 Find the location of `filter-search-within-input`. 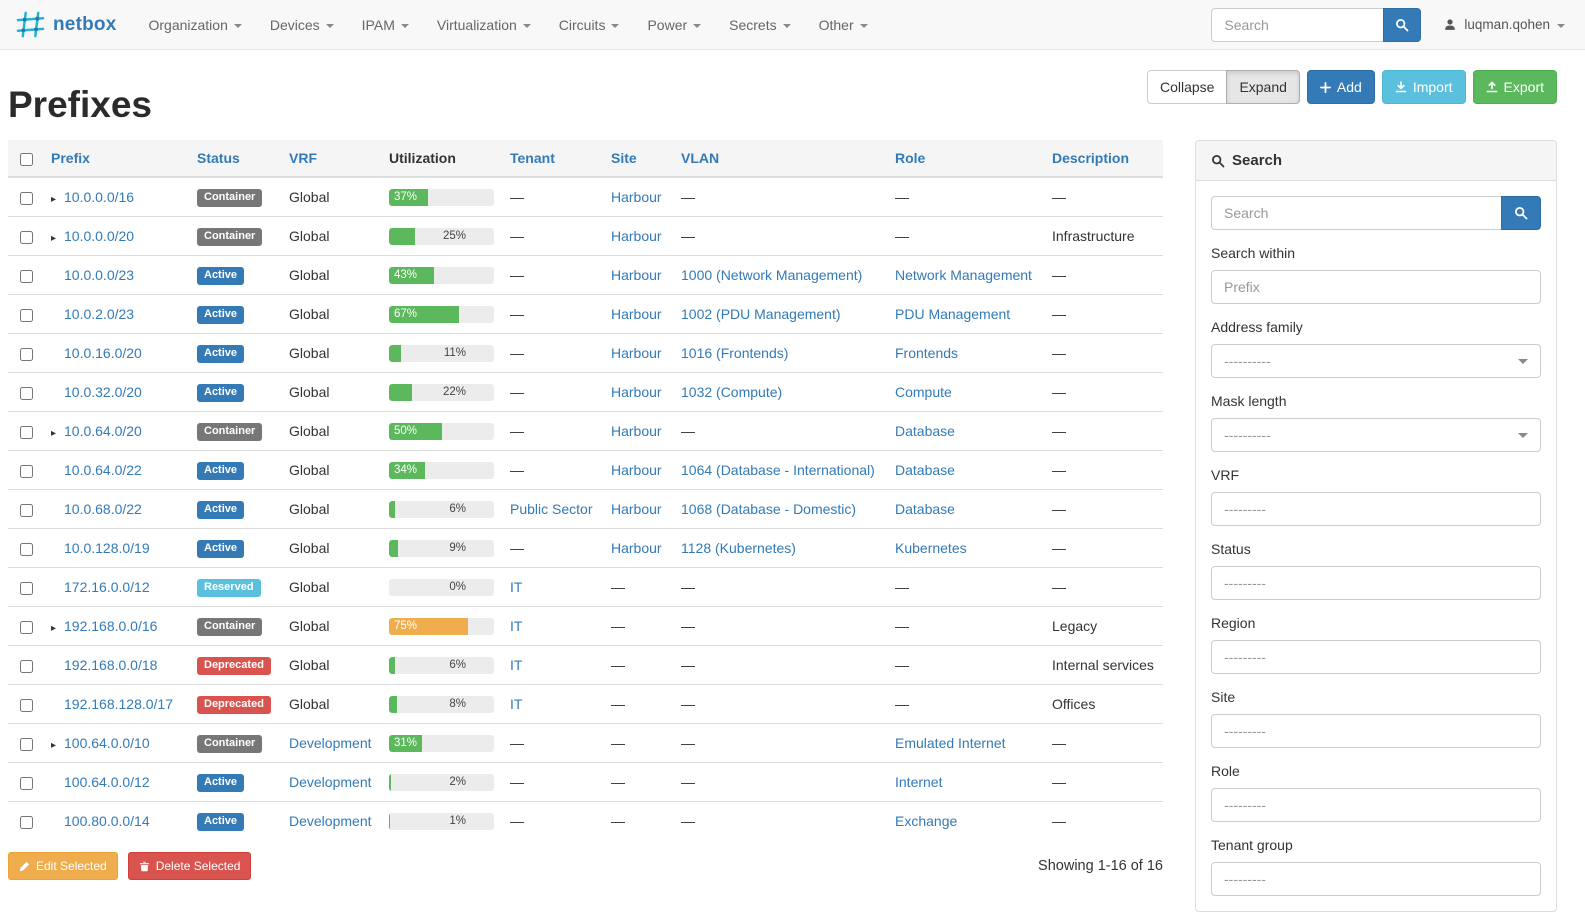

filter-search-within-input is located at coordinates (1376, 287).